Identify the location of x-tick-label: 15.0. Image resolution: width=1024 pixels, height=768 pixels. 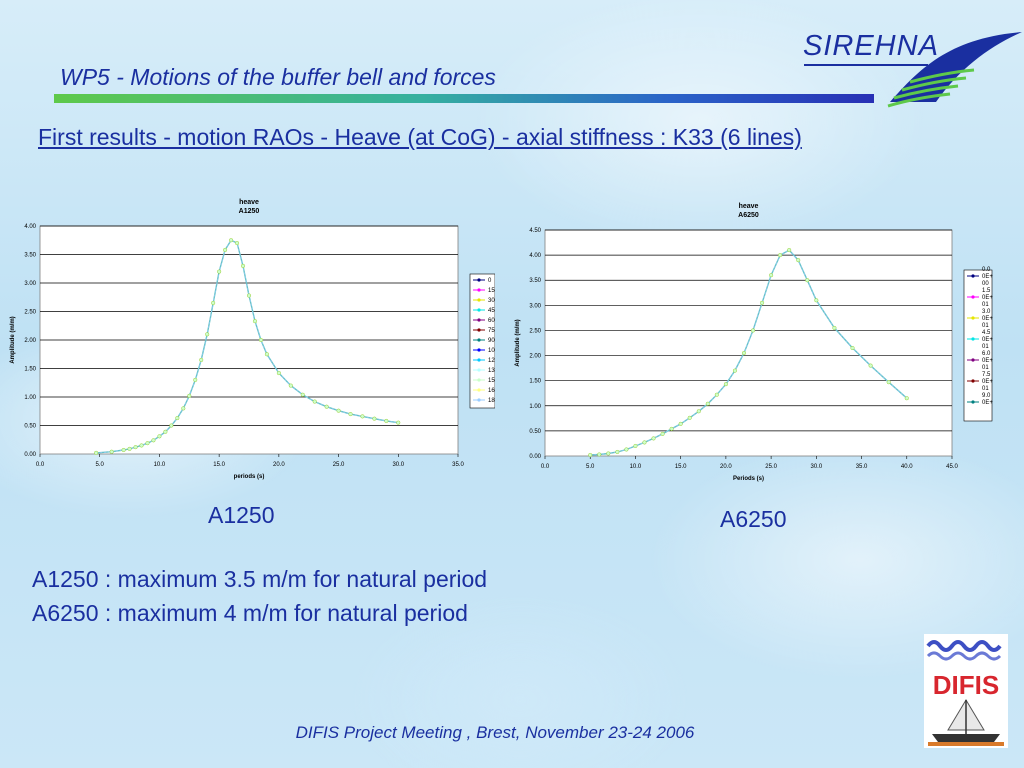
(219, 465).